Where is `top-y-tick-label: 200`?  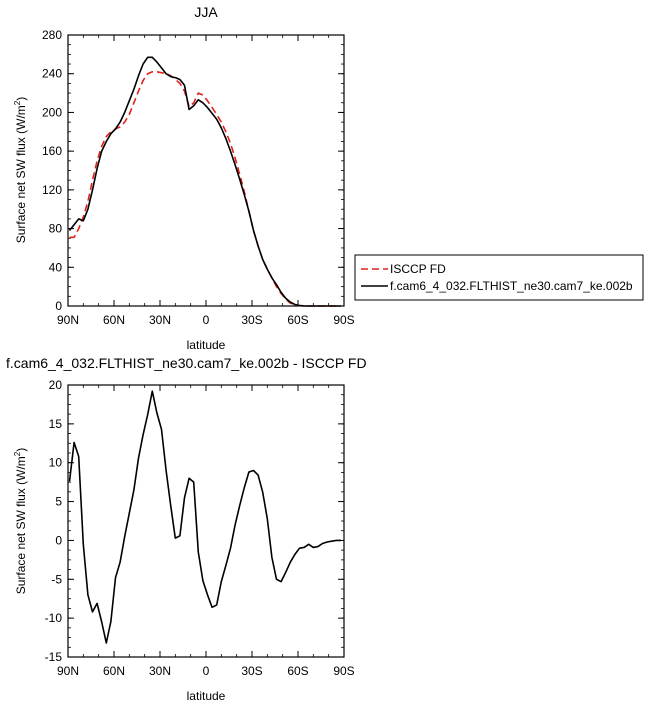
top-y-tick-label: 200 is located at coordinates (52, 112).